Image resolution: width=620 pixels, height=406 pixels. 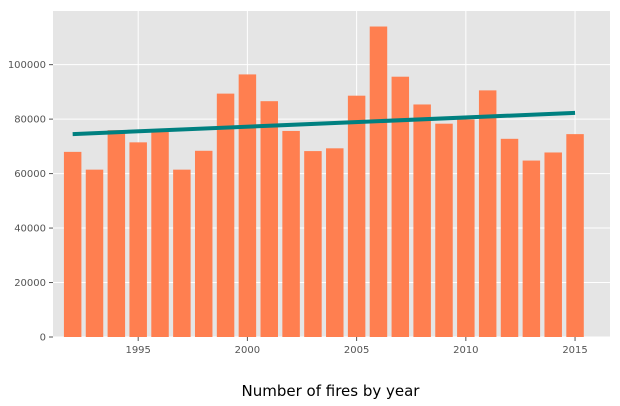 I want to click on bar-1994, so click(x=116, y=233).